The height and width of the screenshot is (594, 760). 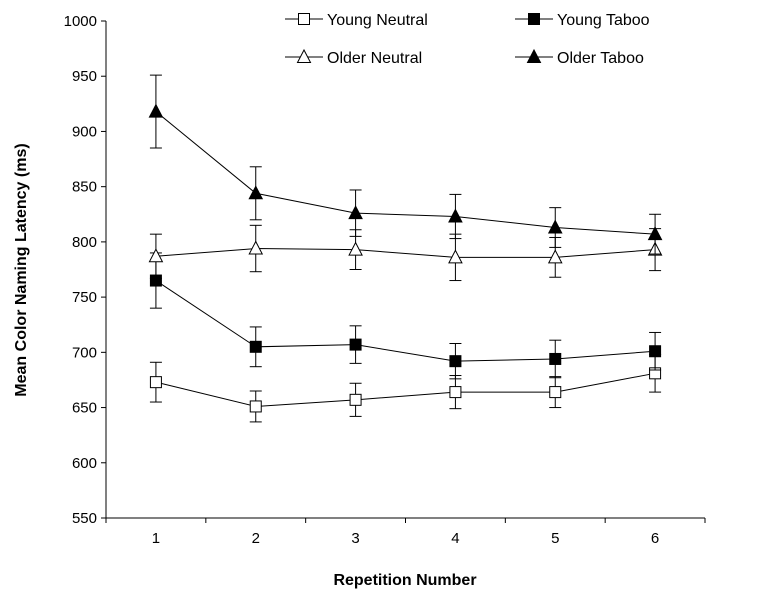 I want to click on y-tick-label: 800, so click(x=84, y=242).